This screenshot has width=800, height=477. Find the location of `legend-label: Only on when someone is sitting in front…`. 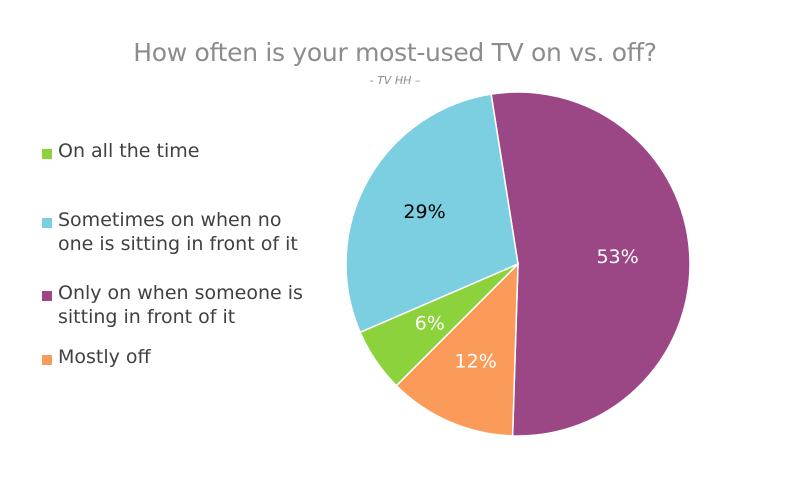

legend-label: Only on when someone is sitting in front… is located at coordinates (180, 305).